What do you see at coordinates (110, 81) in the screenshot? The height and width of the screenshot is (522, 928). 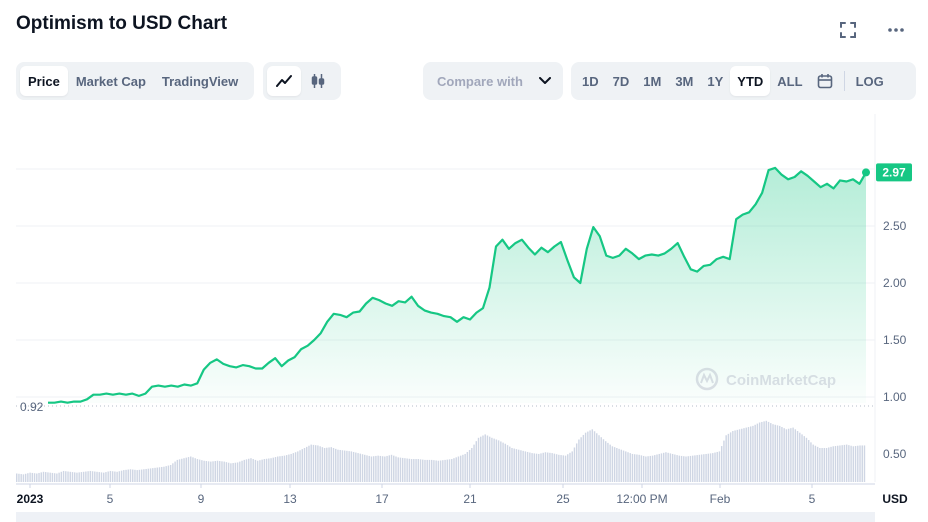 I see `tab-market-cap: Market Cap` at bounding box center [110, 81].